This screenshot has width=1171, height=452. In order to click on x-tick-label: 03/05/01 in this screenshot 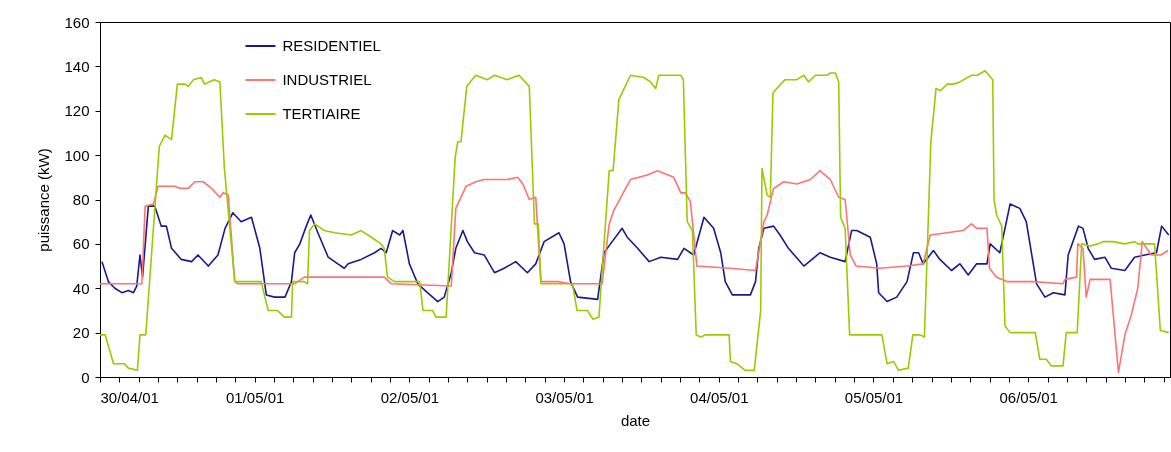, I will do `click(564, 397)`.